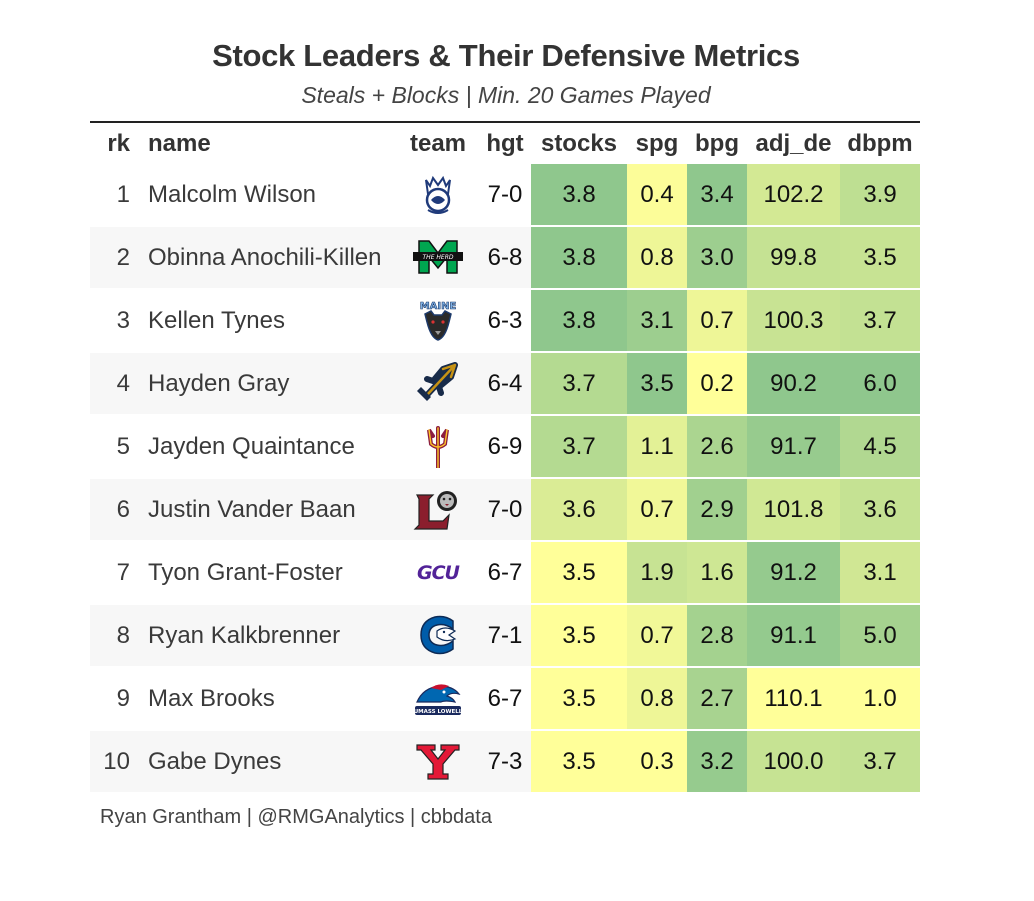  Describe the element at coordinates (657, 143) in the screenshot. I see `header-spg: spg` at that location.